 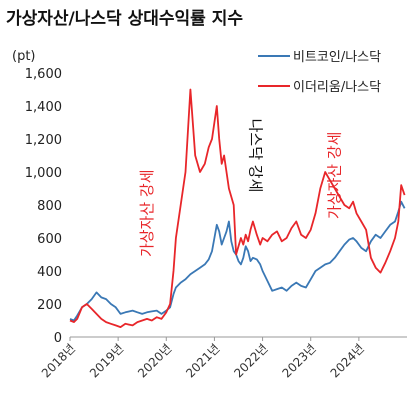 What do you see at coordinates (337, 57) in the screenshot?
I see `legend-label-bitcoin: 비트코인/나스닥` at bounding box center [337, 57].